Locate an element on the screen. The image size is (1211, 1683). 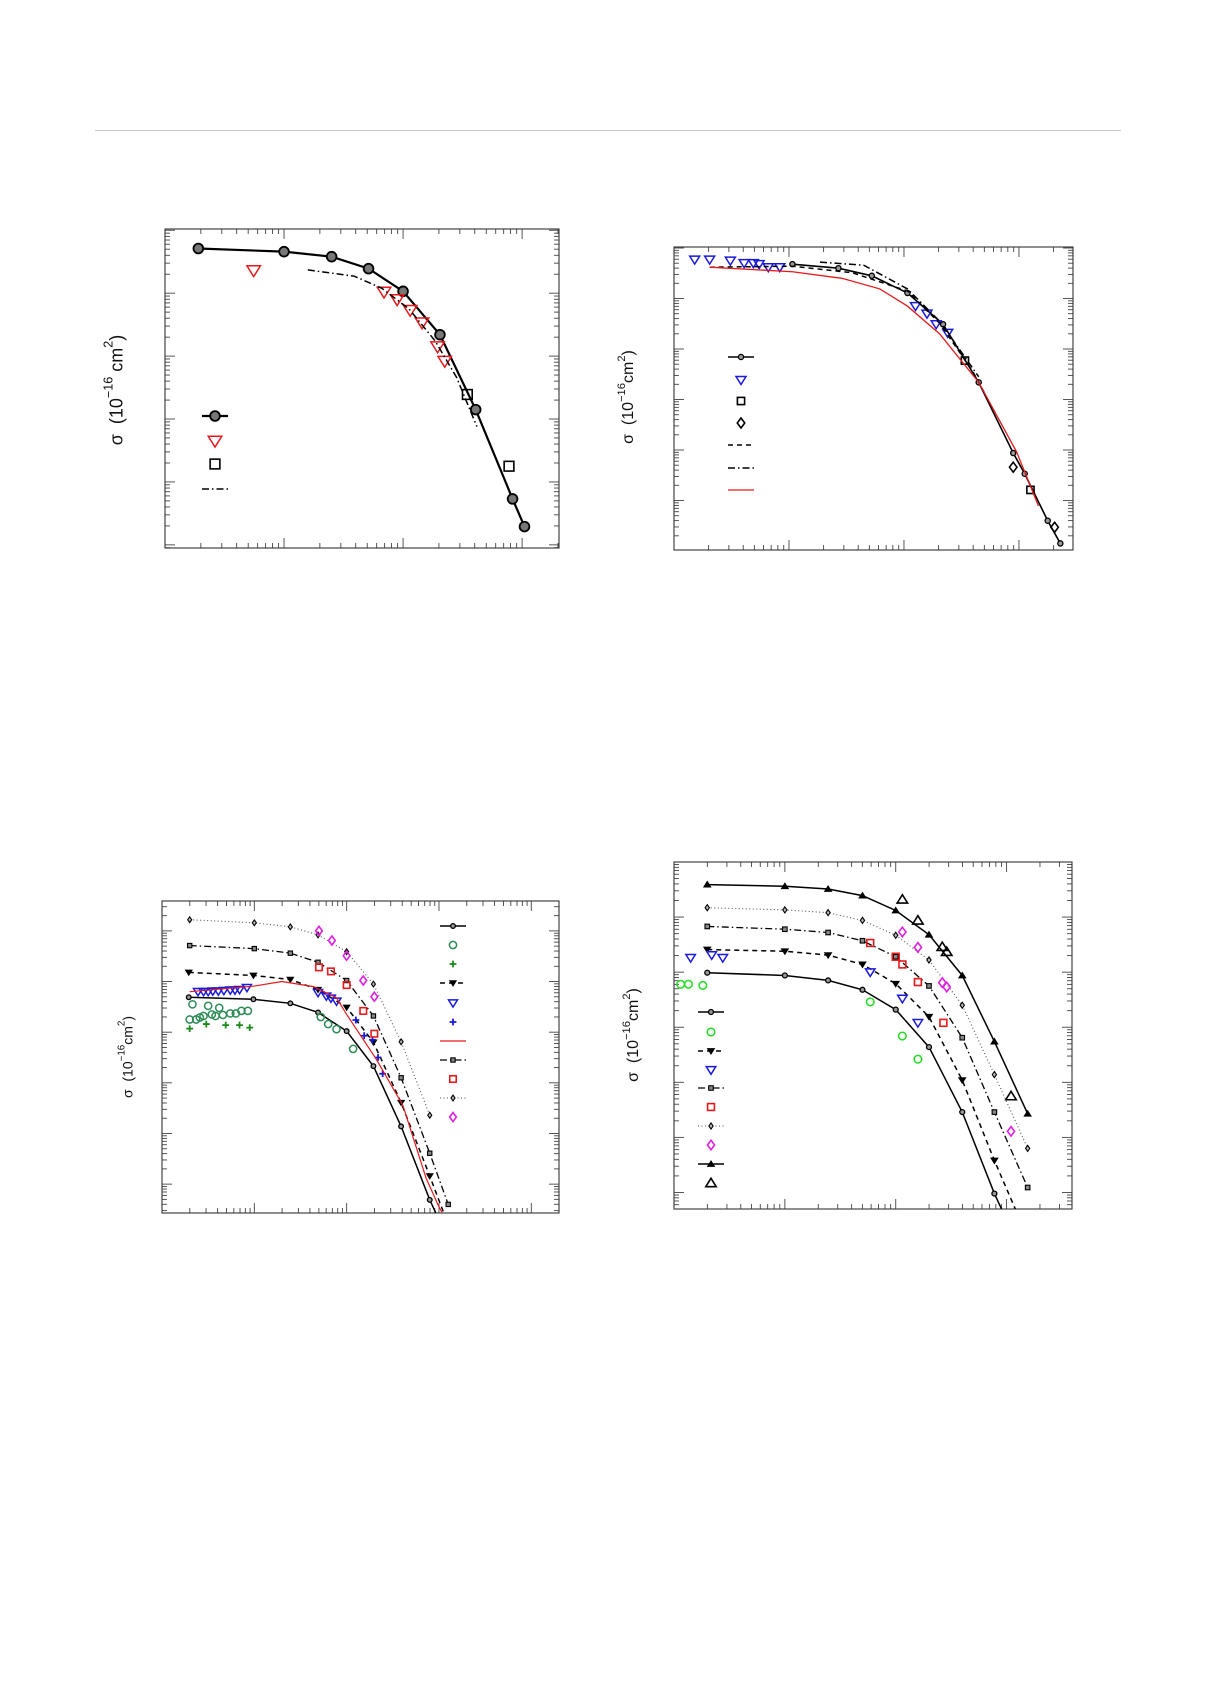
y-axis-label: σ (10−16cm2) is located at coordinates (632, 1035).